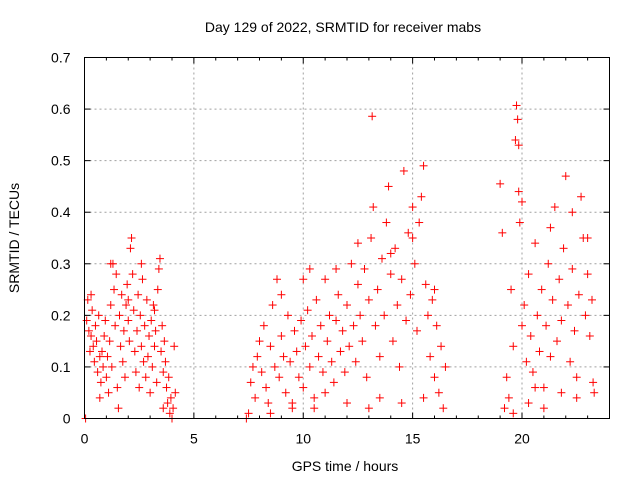 The image size is (640, 480). Describe the element at coordinates (61, 58) in the screenshot. I see `y-tick-label: 0.7` at that location.